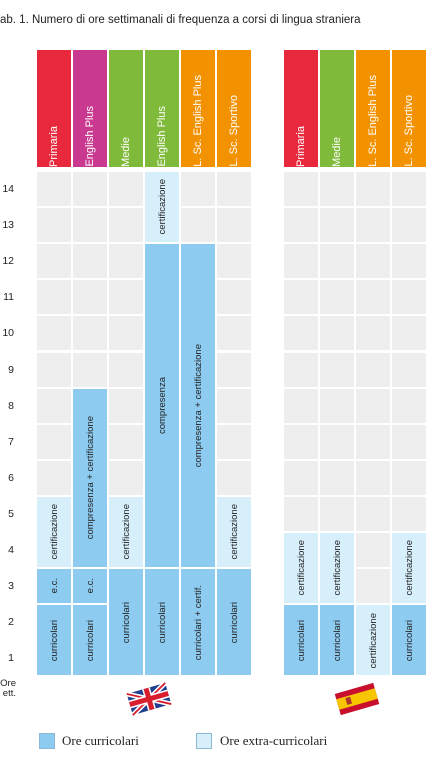  I want to click on hours-footer-label: Ore ett., so click(8, 689).